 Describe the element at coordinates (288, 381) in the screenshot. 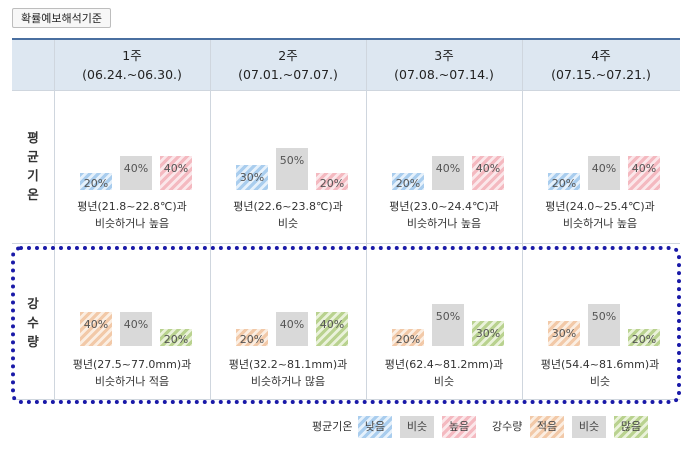

I see `description-line: 비슷하거나 많음` at that location.